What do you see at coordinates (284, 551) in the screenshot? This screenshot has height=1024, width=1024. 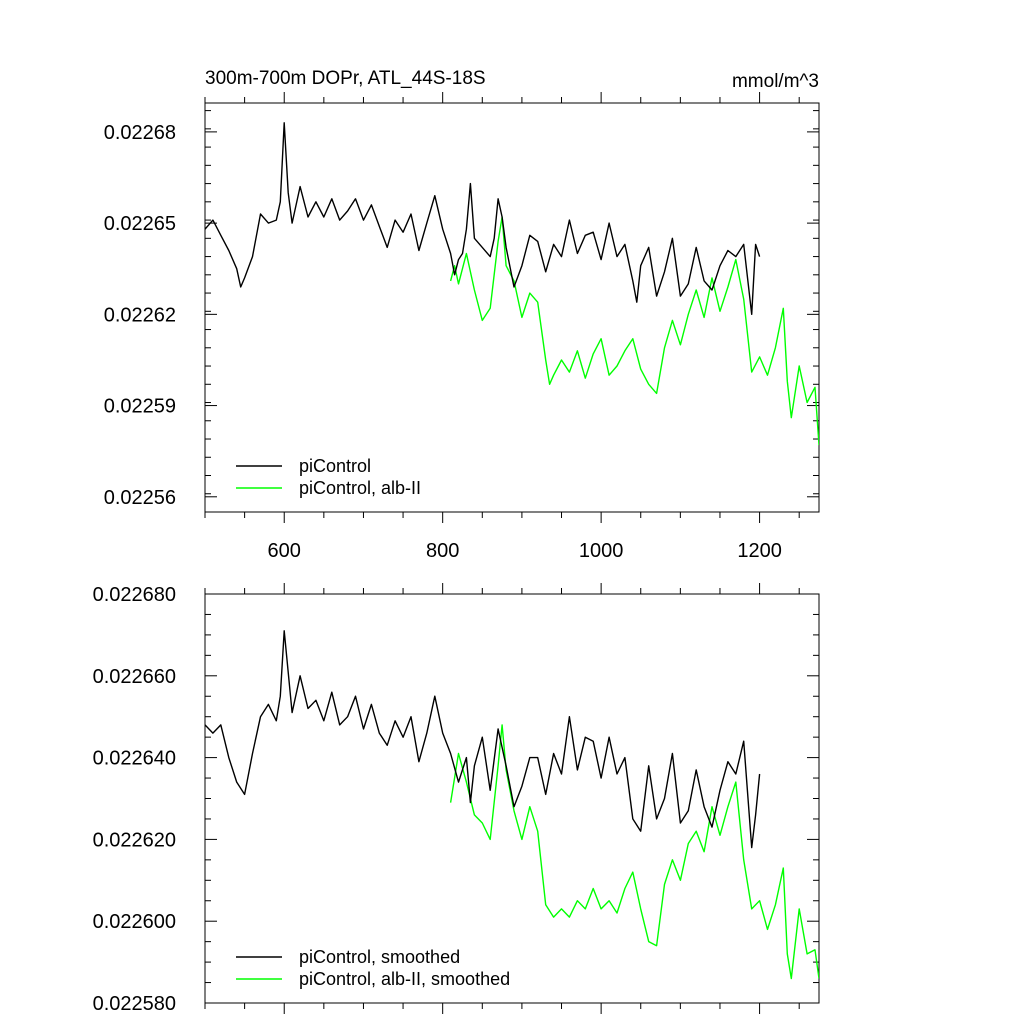 I see `x-tick-label: 600` at bounding box center [284, 551].